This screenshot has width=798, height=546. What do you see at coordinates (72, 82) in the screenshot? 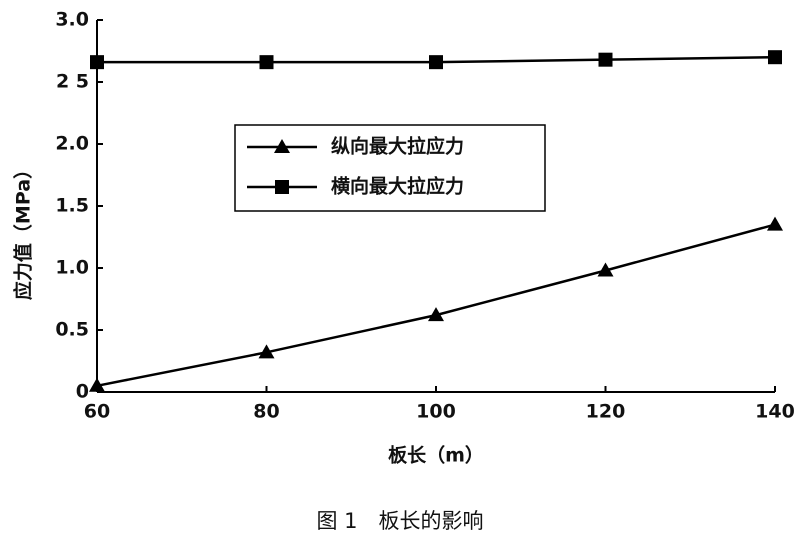
I see `y-tick-label: 2 5` at bounding box center [72, 82].